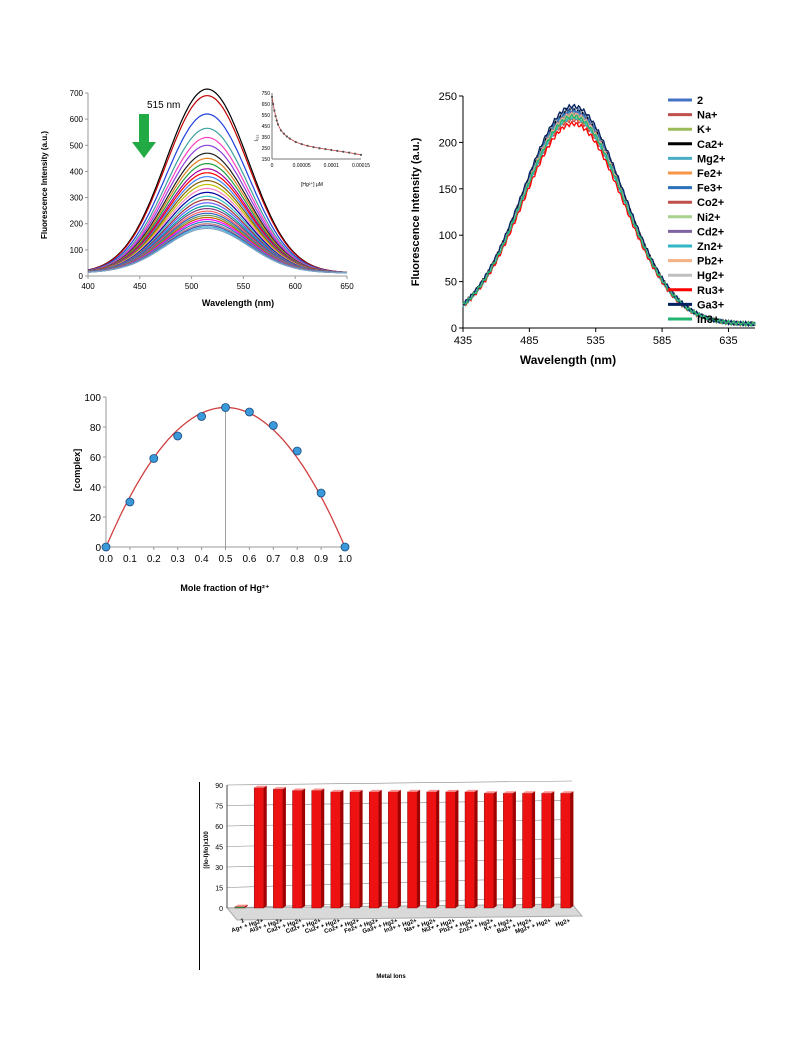 The width and height of the screenshot is (793, 1057). Describe the element at coordinates (156, 129) in the screenshot. I see `chart1-annotation: 515 nm` at that location.